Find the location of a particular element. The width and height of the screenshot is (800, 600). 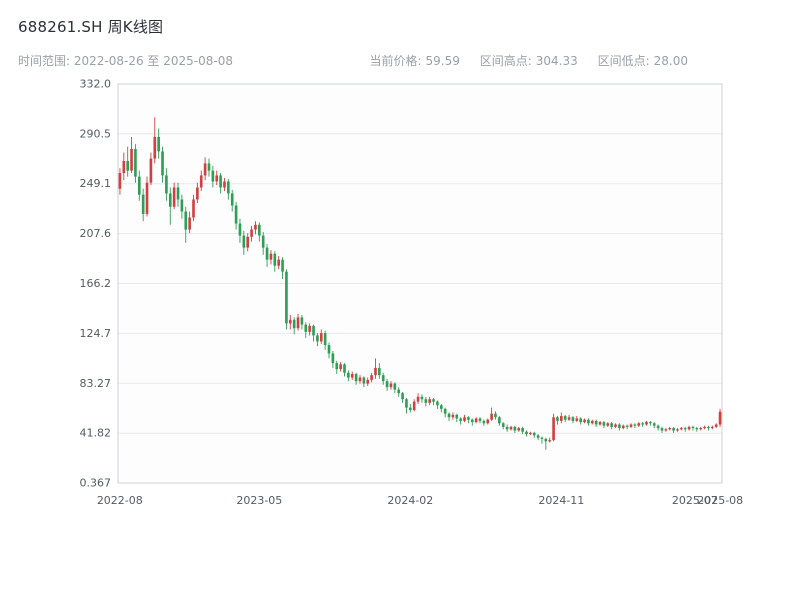

stat-value: 59.59 is located at coordinates (442, 61).